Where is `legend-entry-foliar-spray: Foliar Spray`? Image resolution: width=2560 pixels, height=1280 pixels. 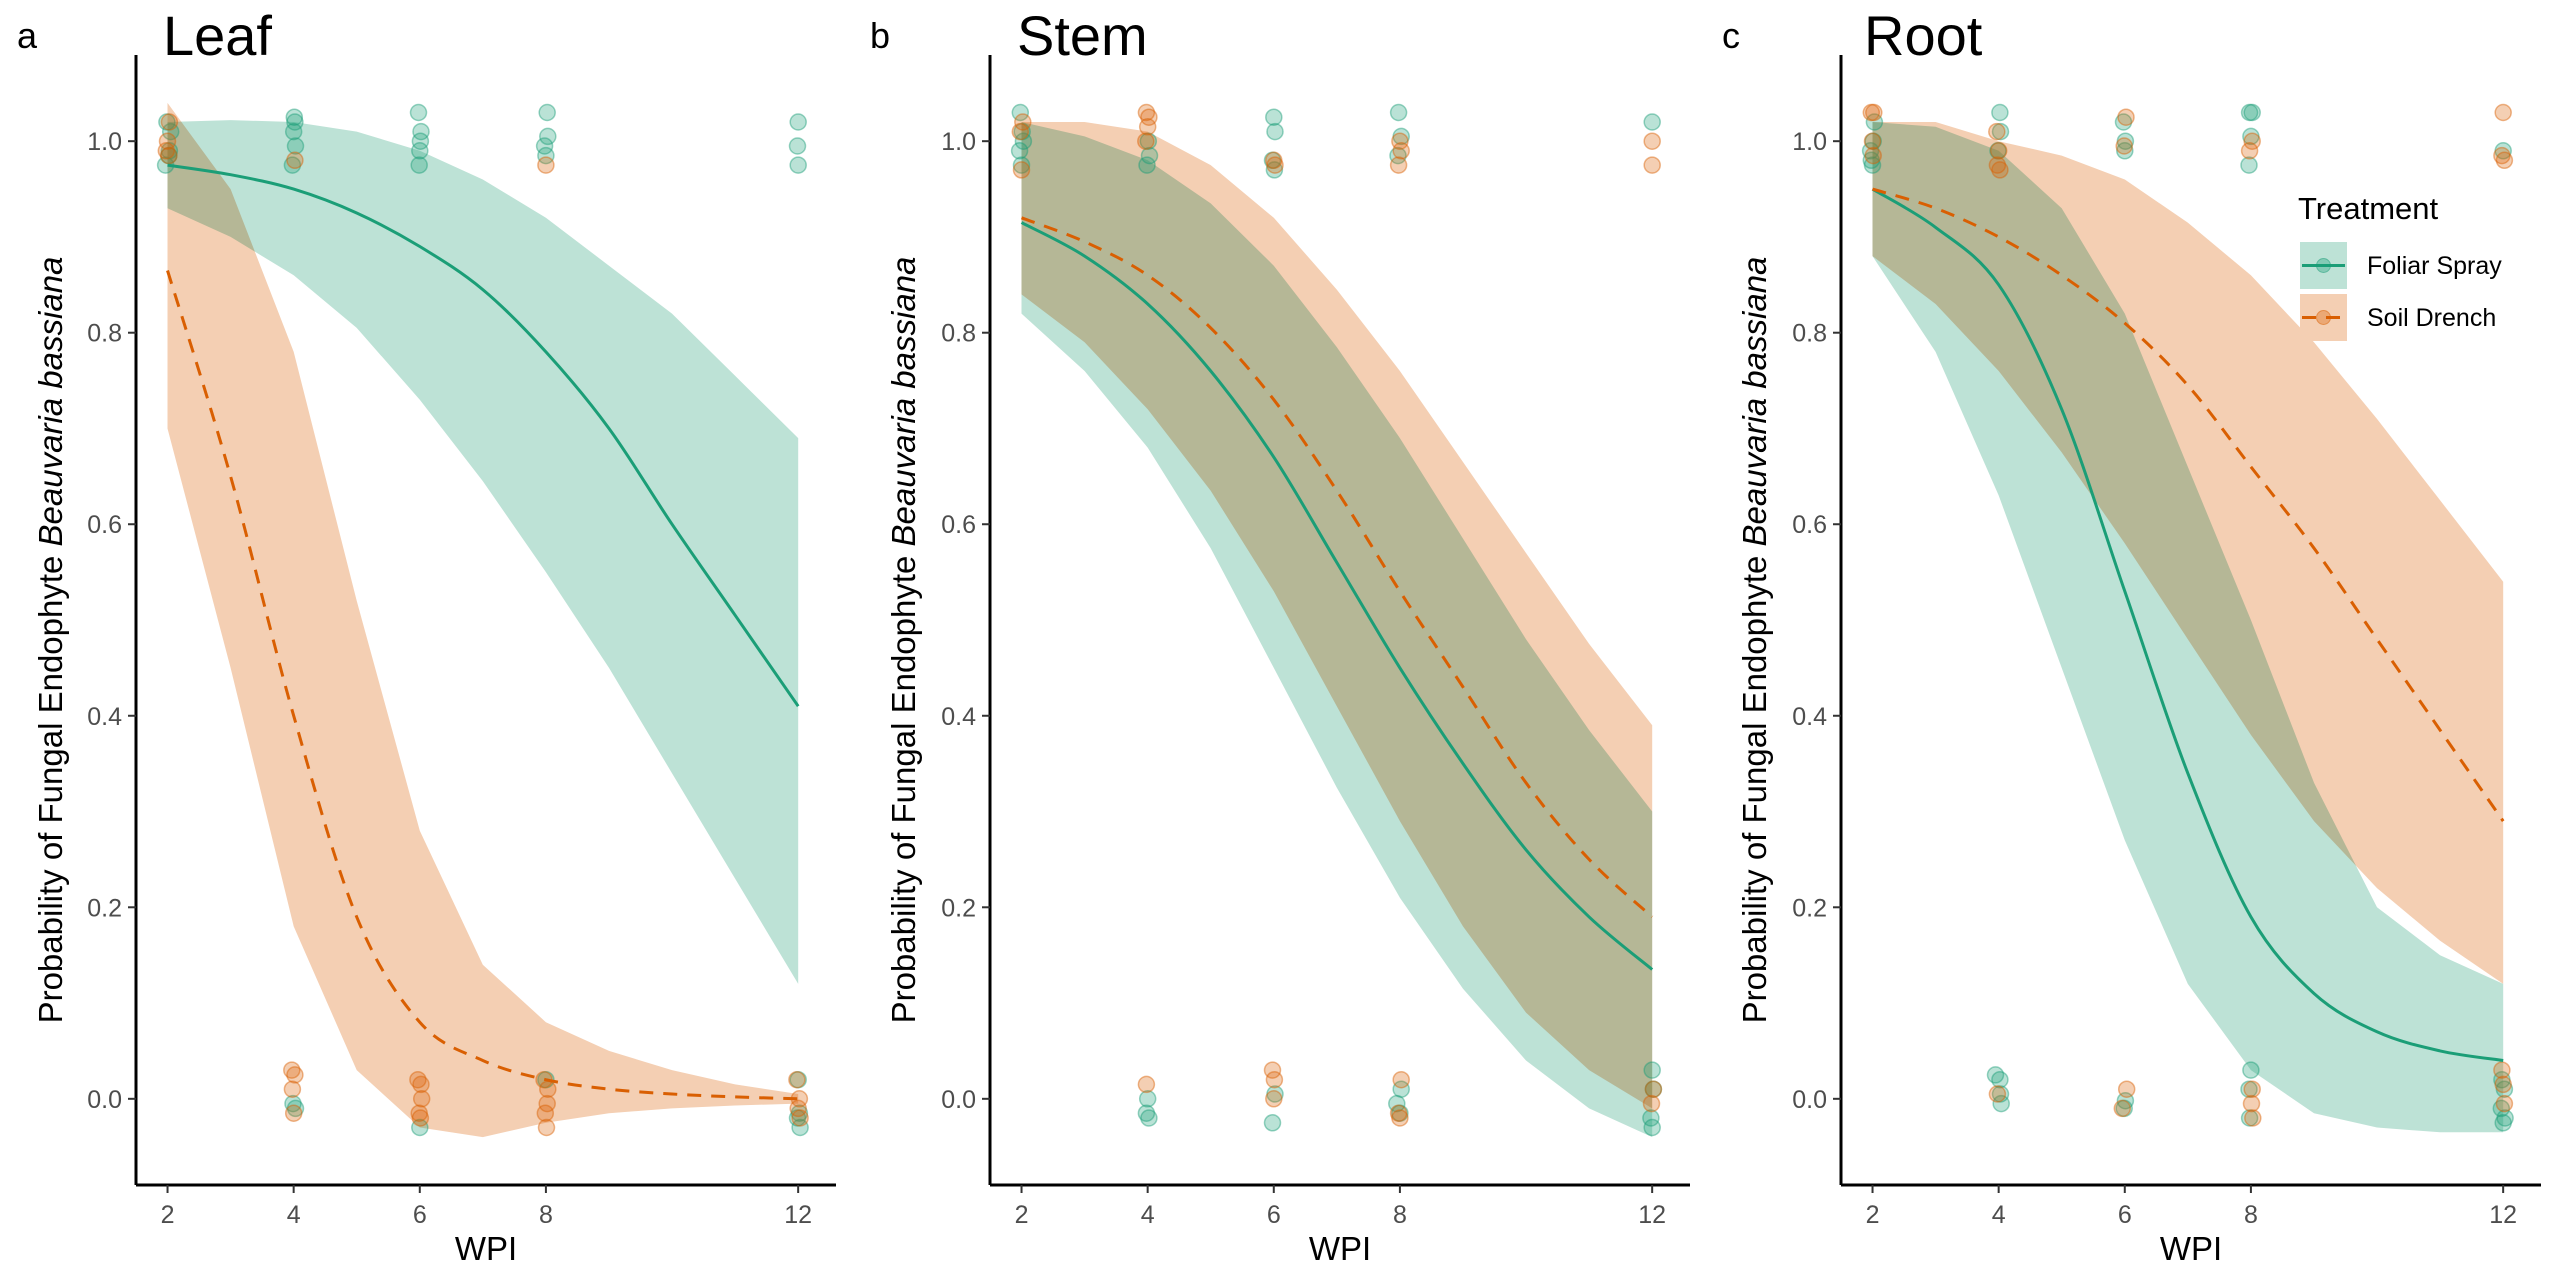 legend-entry-foliar-spray: Foliar Spray is located at coordinates (2401, 265).